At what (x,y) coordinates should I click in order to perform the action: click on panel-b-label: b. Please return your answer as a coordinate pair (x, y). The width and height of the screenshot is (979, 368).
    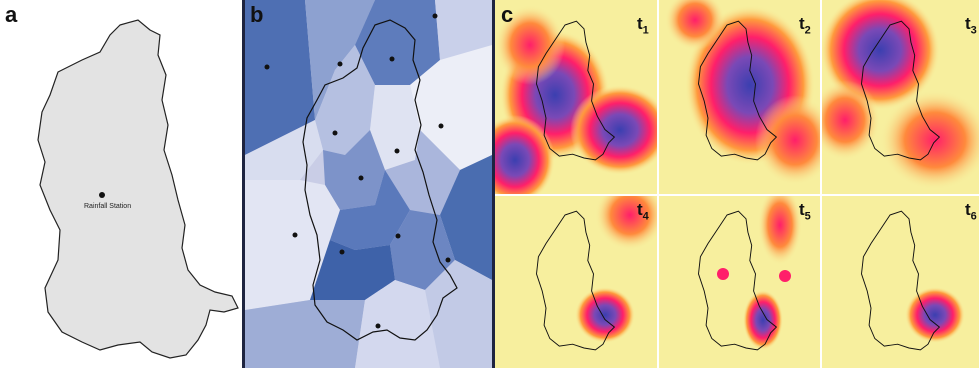
    Looking at the image, I should click on (257, 14).